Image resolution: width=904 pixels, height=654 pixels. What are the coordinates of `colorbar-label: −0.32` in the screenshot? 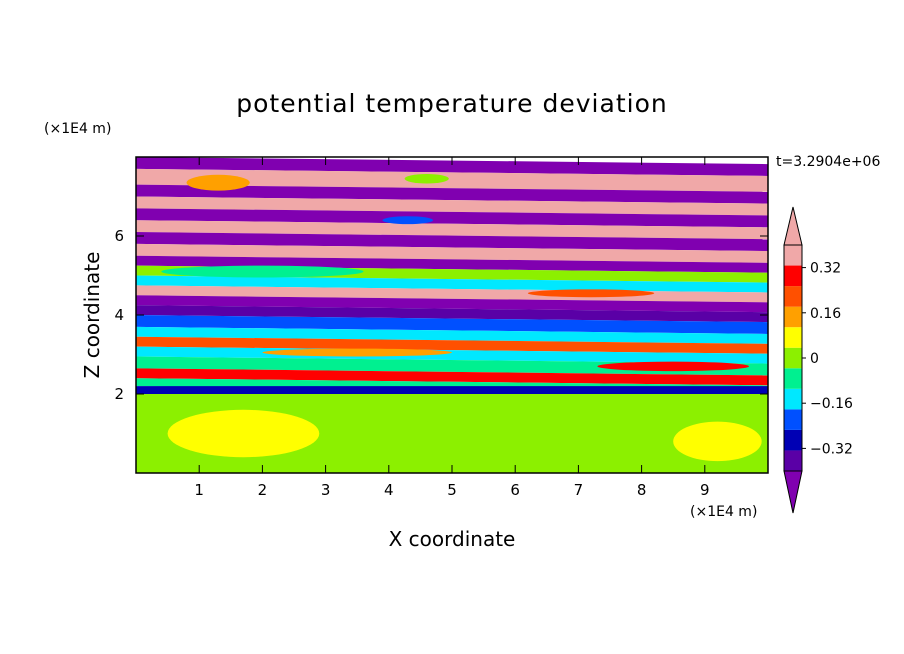 It's located at (831, 449).